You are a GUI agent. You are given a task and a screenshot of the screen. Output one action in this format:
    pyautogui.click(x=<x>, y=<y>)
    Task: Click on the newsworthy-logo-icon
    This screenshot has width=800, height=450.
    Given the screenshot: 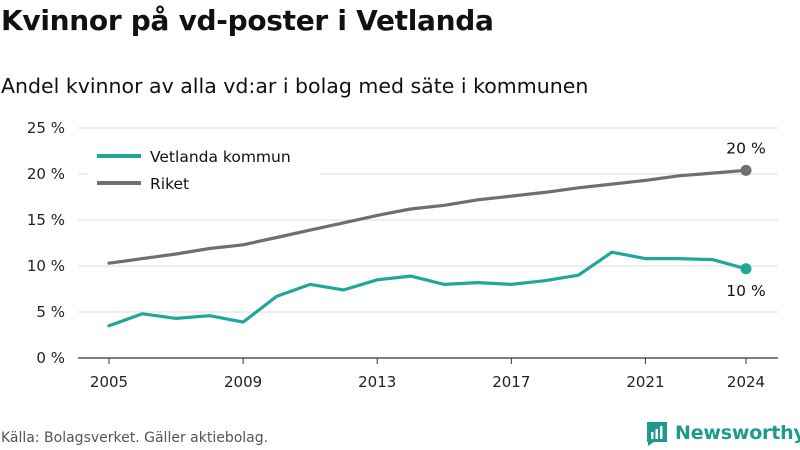 What is the action you would take?
    pyautogui.click(x=657, y=434)
    